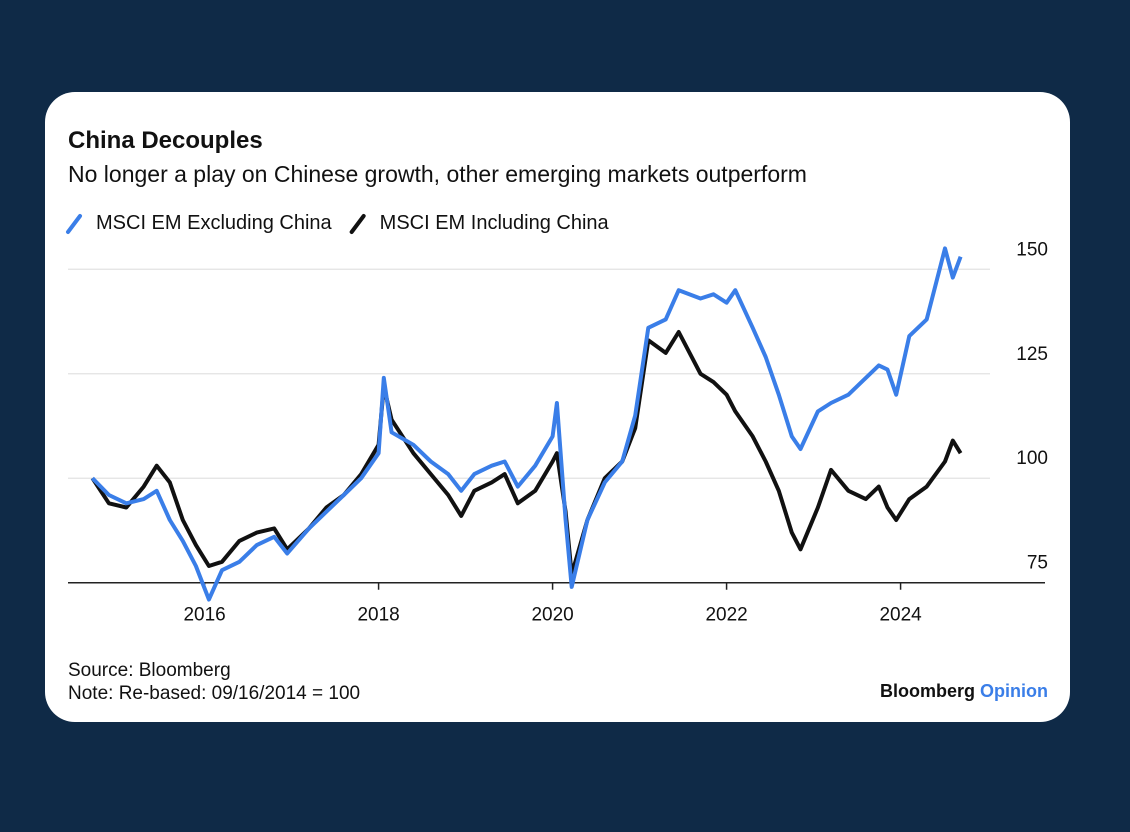  Describe the element at coordinates (1037, 563) in the screenshot. I see `y-tick-label: 75` at that location.